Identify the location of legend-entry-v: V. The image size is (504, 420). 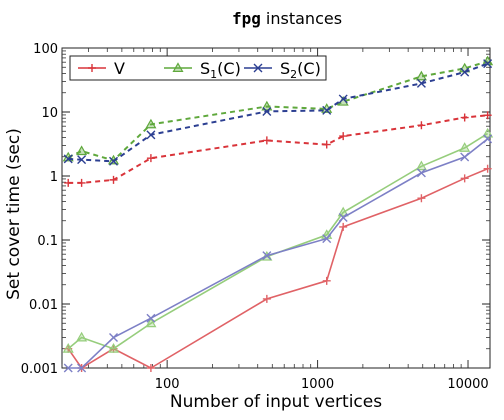
(101, 68).